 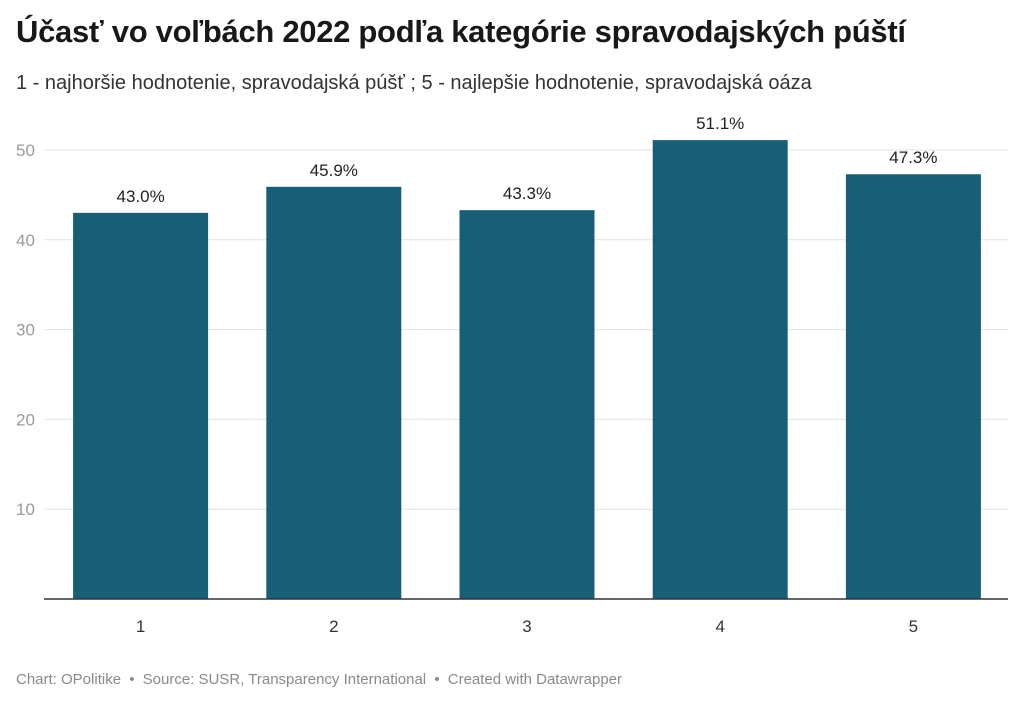 What do you see at coordinates (720, 123) in the screenshot?
I see `bar-value-label: 51.1%` at bounding box center [720, 123].